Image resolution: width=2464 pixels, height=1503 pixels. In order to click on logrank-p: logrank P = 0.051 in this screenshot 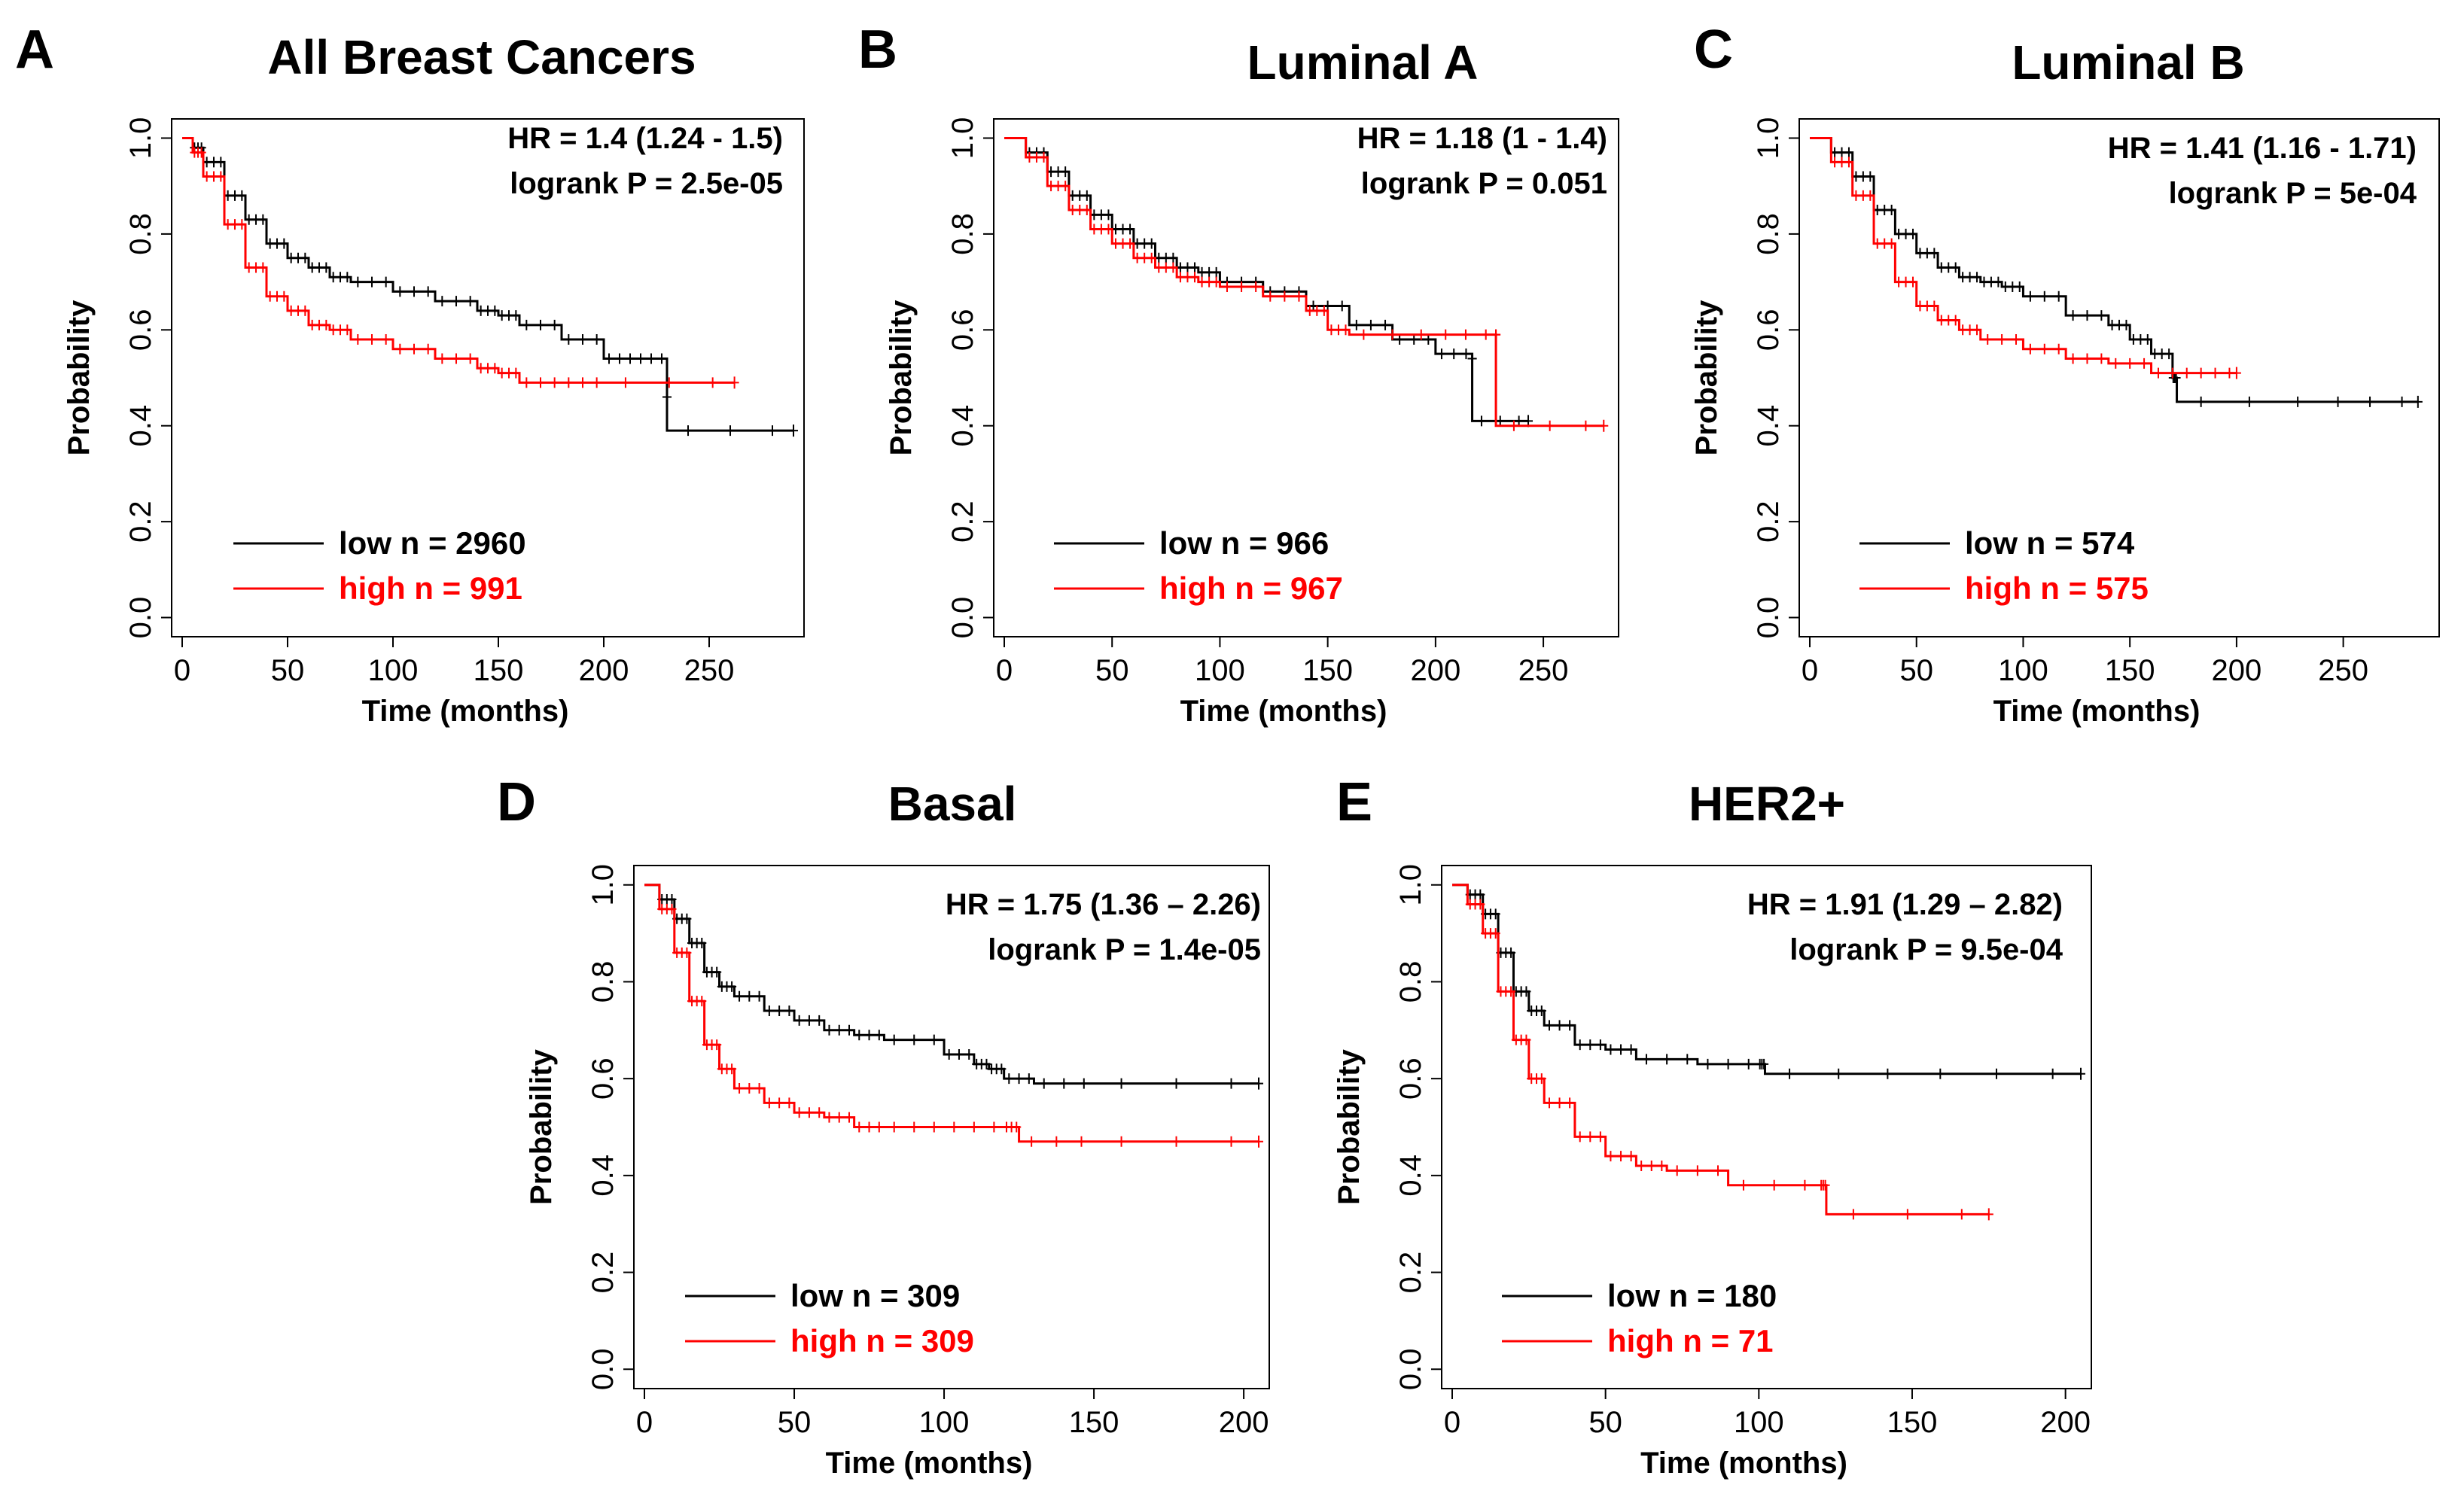, I will do `click(1484, 183)`.